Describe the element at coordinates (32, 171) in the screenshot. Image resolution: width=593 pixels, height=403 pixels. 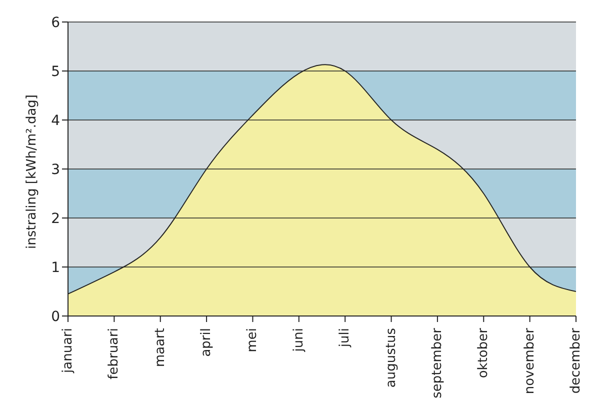
I see `y-axis-title: instraling [kWh/m².dag]` at that location.